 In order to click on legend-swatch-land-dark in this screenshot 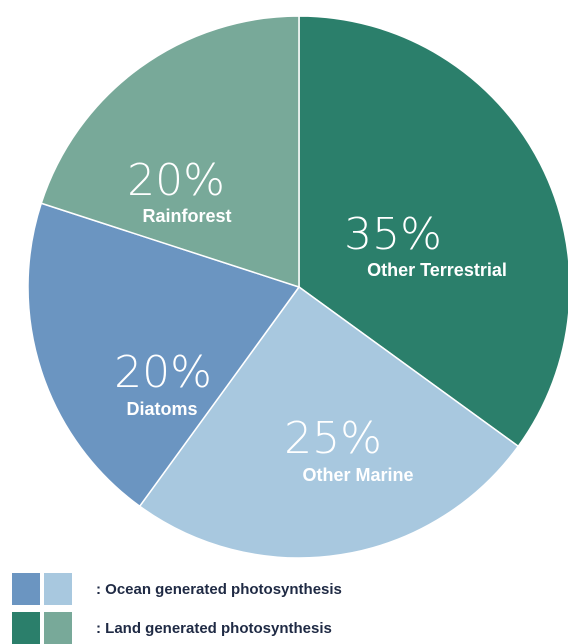, I will do `click(26, 628)`.